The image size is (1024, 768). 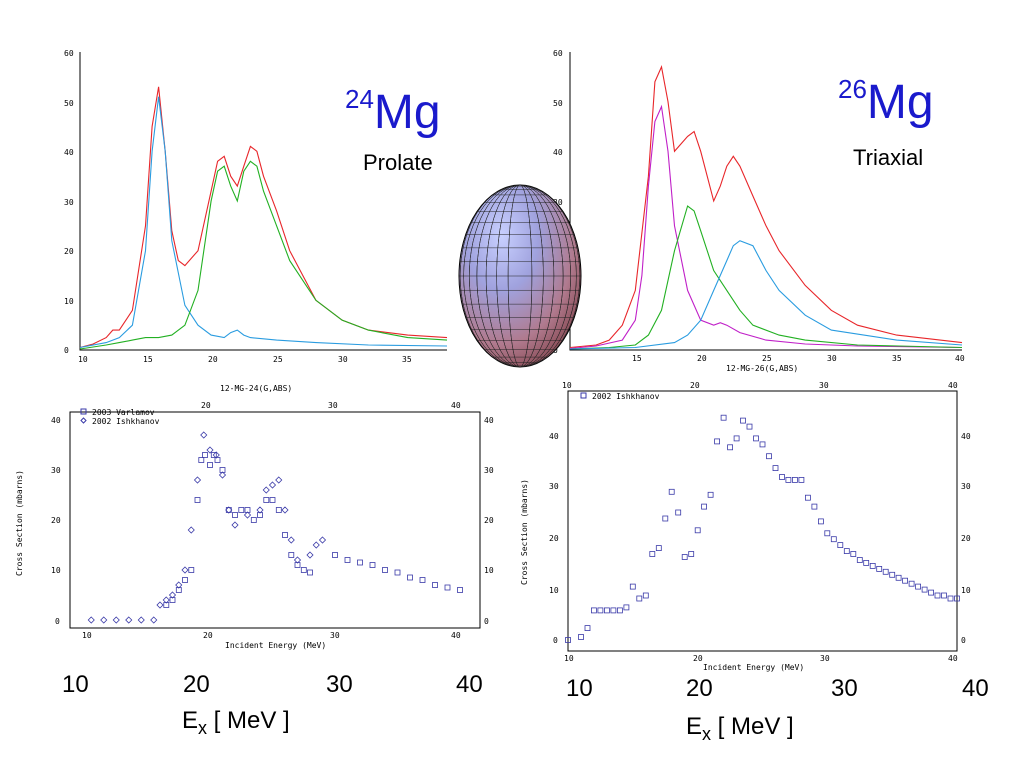 I want to click on series-line-blue, so click(x=766, y=295).